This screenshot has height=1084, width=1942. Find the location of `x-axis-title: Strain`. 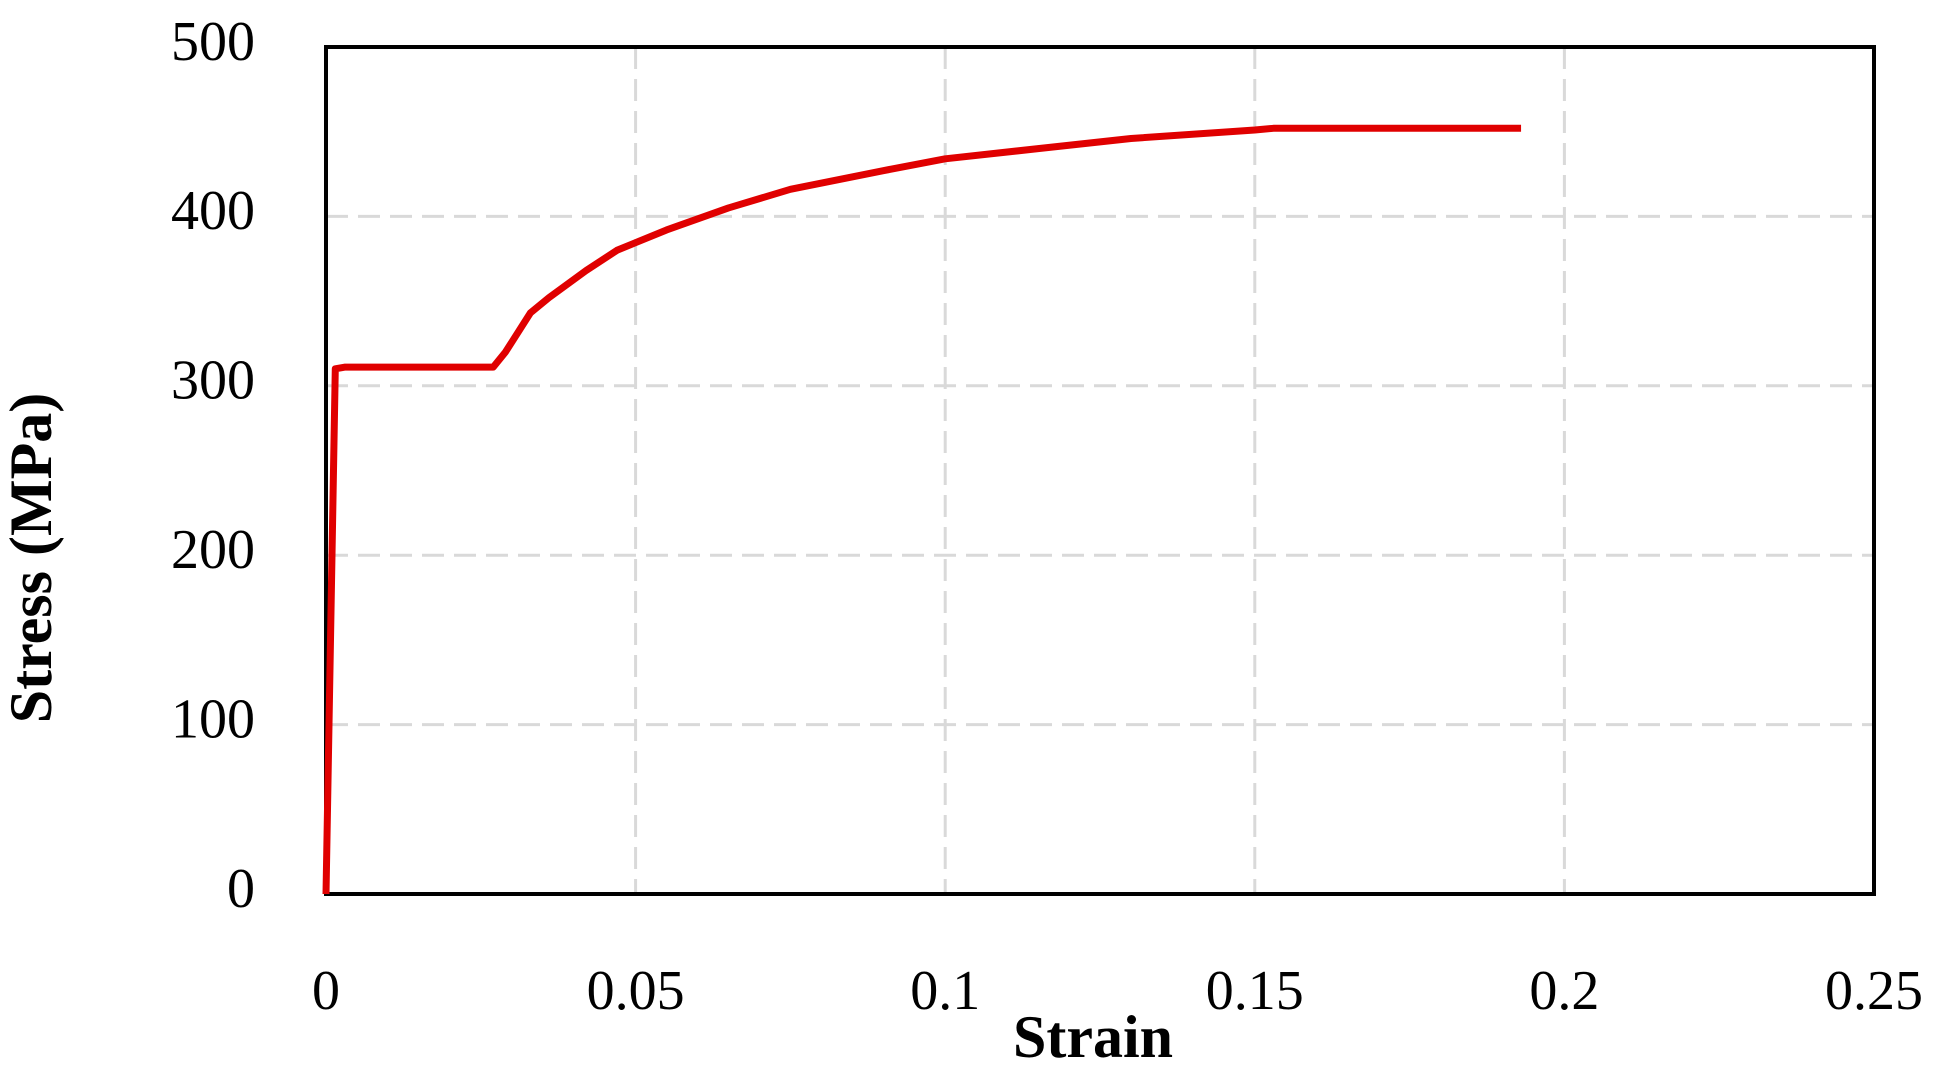

x-axis-title: Strain is located at coordinates (1093, 1037).